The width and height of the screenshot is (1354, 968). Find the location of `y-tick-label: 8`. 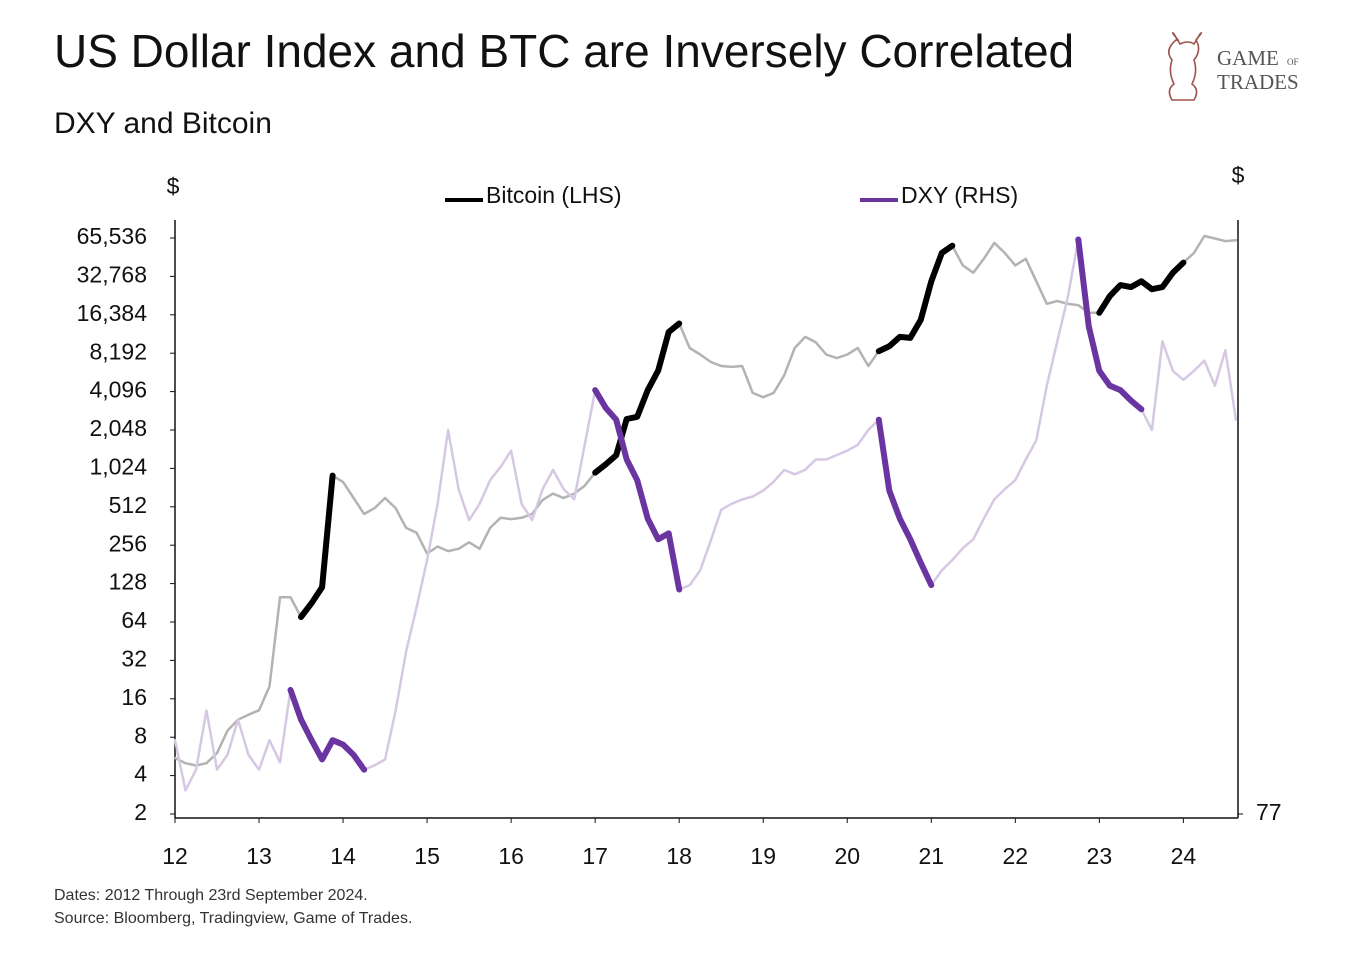

y-tick-label: 8 is located at coordinates (140, 735).